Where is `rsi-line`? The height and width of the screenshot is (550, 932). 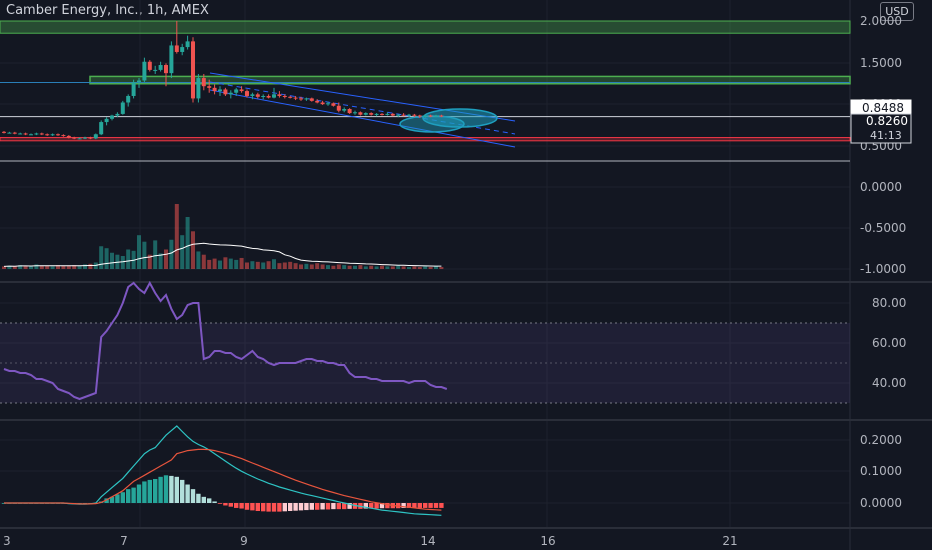 rsi-line is located at coordinates (225, 340).